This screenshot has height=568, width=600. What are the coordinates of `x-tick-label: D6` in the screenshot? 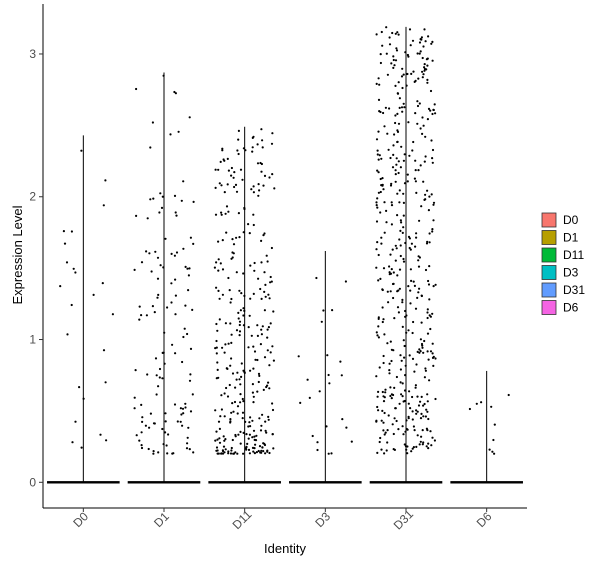 It's located at (484, 519).